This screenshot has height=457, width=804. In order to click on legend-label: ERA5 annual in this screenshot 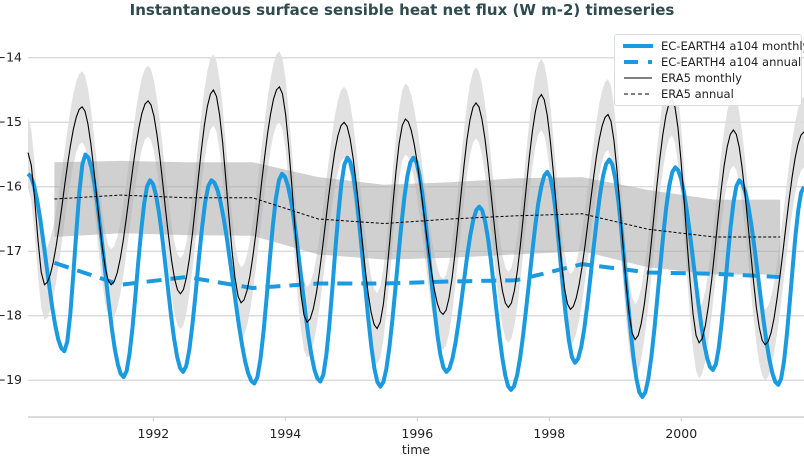, I will do `click(697, 94)`.